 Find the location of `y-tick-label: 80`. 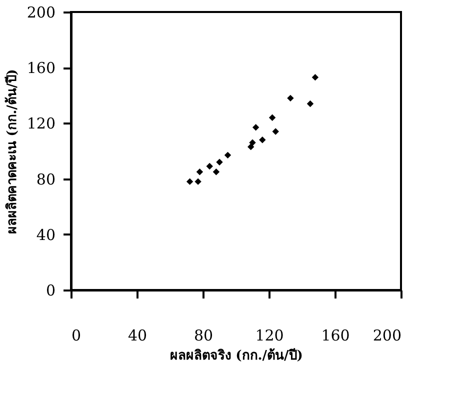

y-tick-label: 80 is located at coordinates (46, 179).